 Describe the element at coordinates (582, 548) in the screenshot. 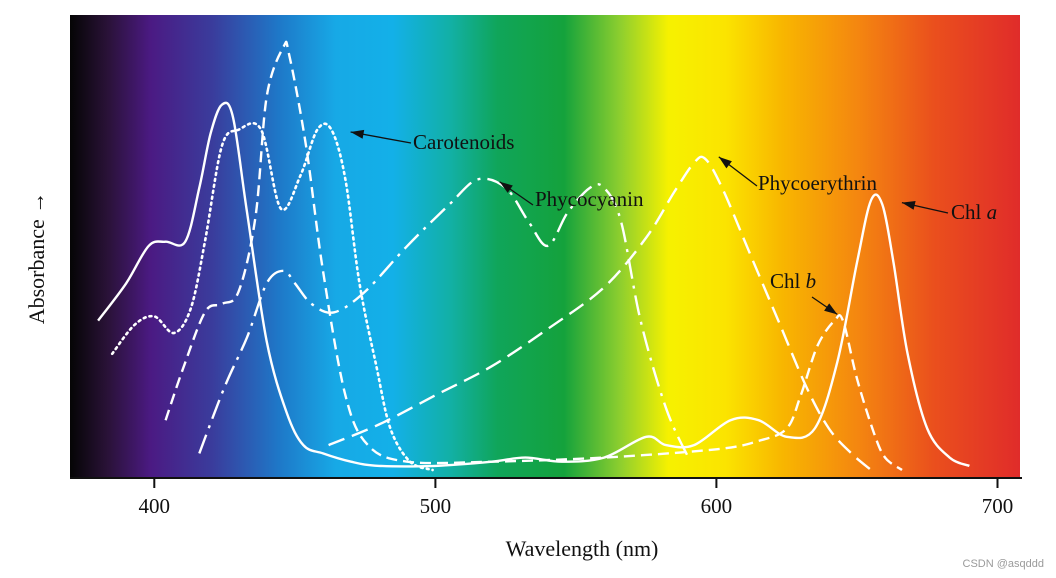

I see `x-axis-label: Wavelength (nm)` at that location.